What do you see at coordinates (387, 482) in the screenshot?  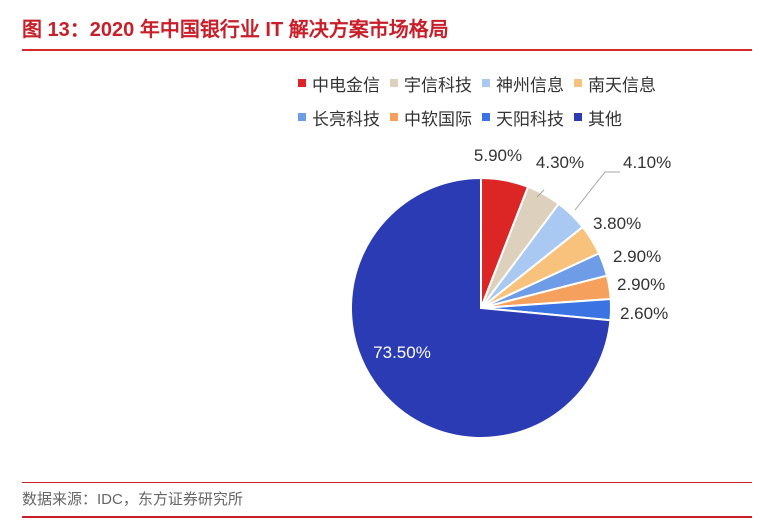 I see `footer-divider` at bounding box center [387, 482].